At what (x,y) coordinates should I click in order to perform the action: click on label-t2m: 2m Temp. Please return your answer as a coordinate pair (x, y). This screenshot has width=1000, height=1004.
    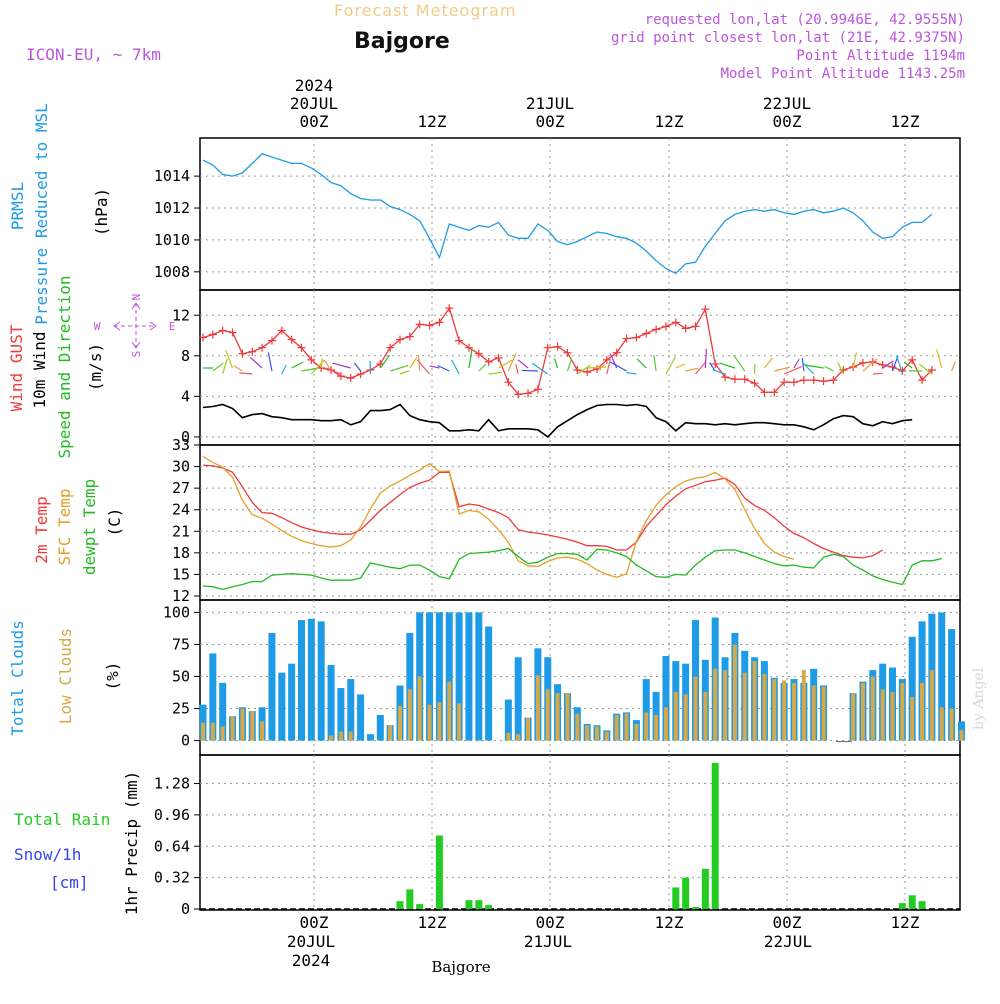
    Looking at the image, I should click on (41, 529).